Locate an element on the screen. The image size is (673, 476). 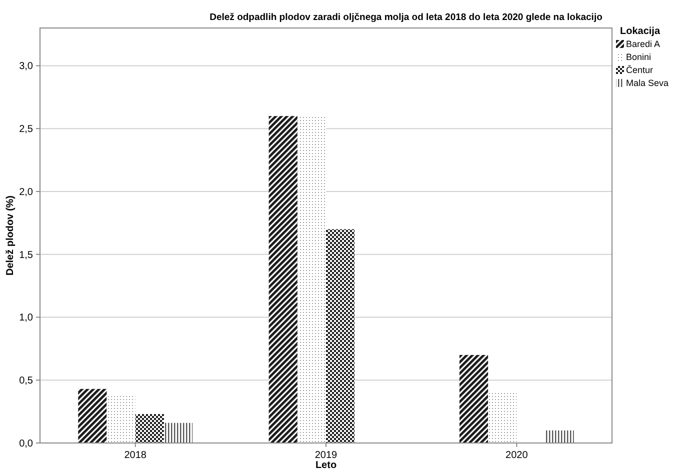
legend-label: Bonini is located at coordinates (639, 57).